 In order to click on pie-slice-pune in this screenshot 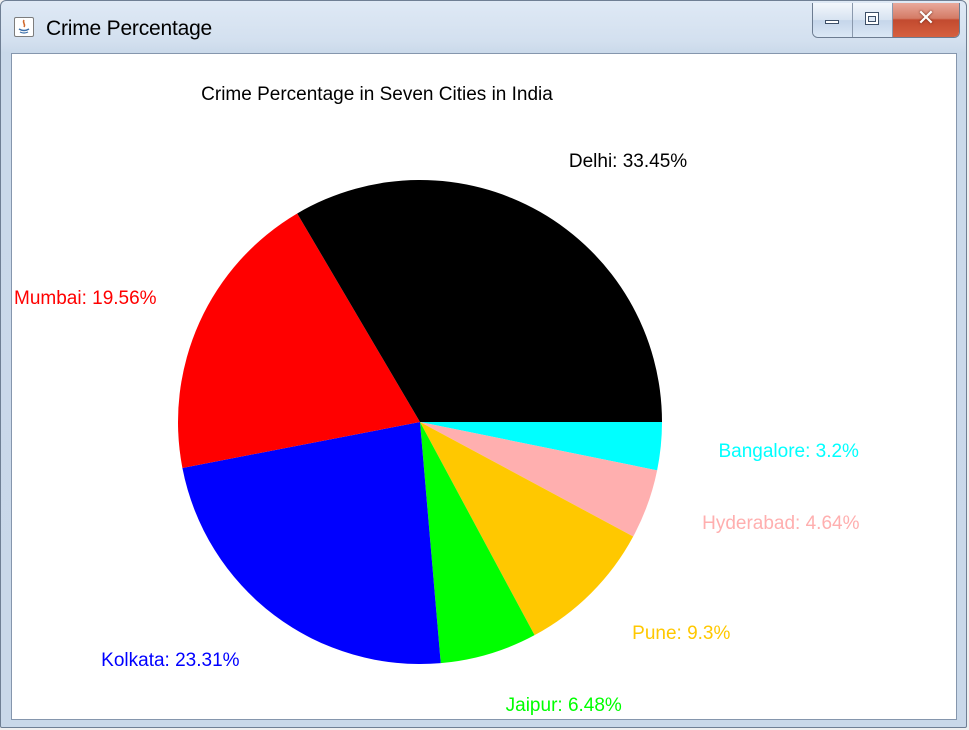, I will do `click(527, 529)`.